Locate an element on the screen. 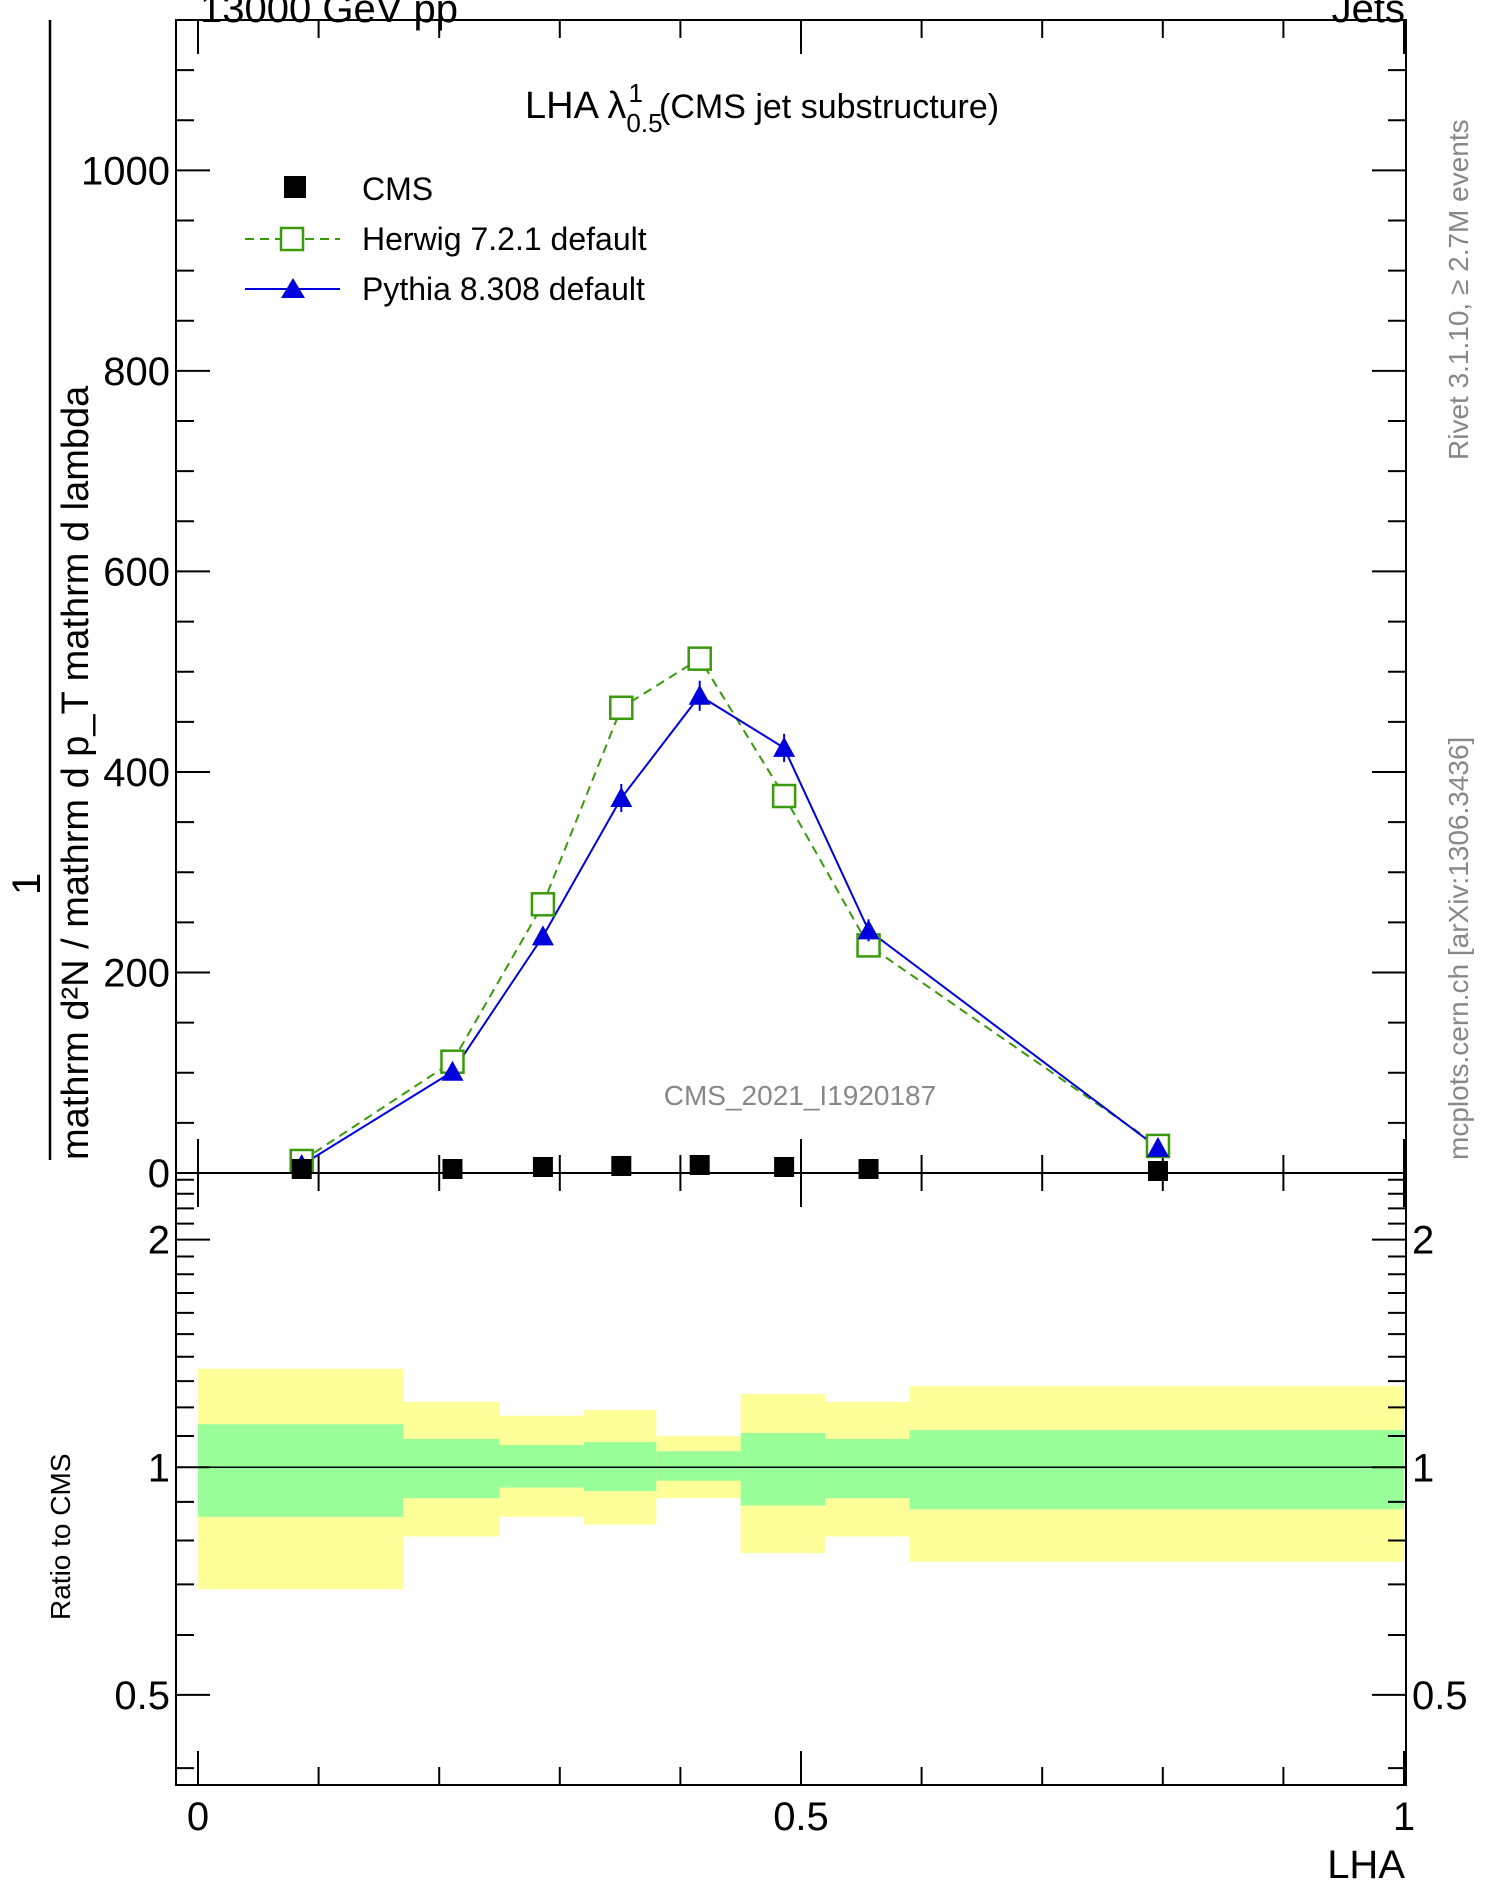 This screenshot has height=1896, width=1507. x-tick-labels: 0 0.5 1 is located at coordinates (801, 1817).